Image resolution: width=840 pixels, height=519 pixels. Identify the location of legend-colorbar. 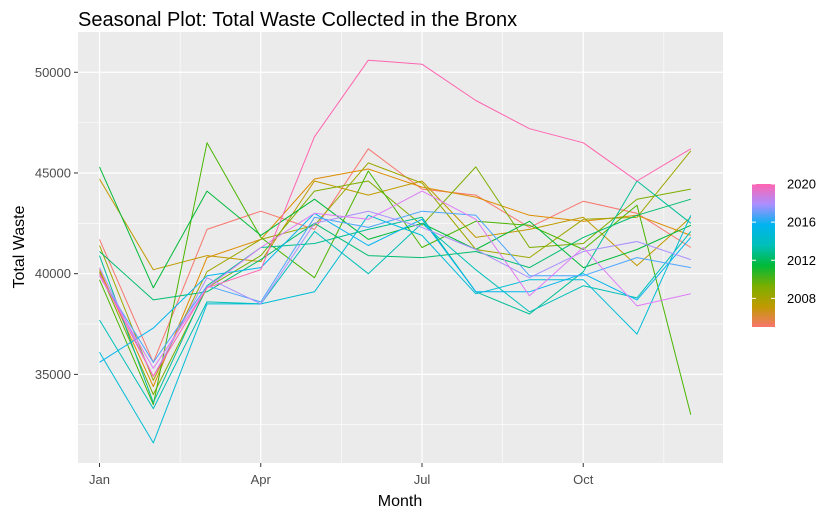
(763, 255).